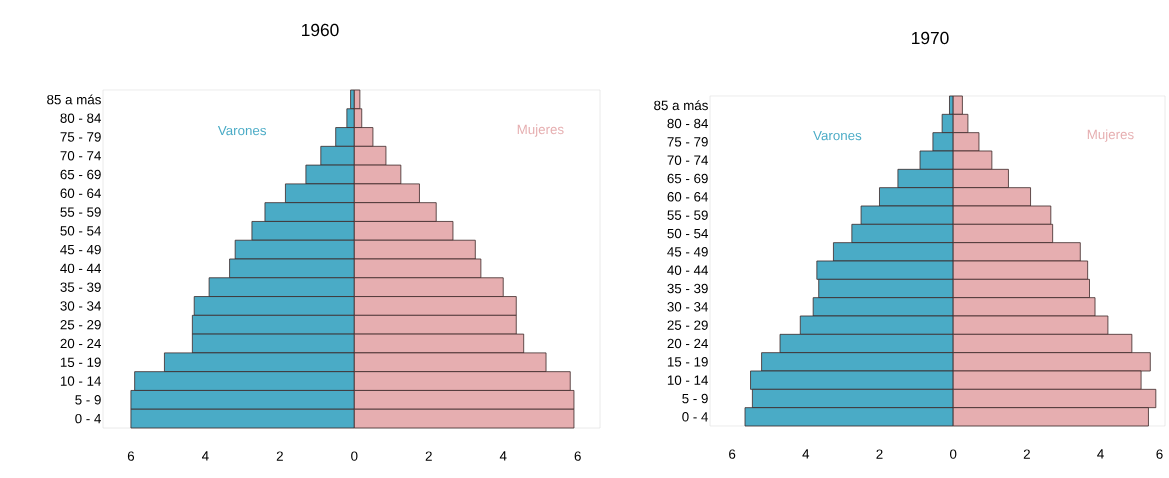 The image size is (1169, 478). I want to click on chart-title: 1960, so click(320, 30).